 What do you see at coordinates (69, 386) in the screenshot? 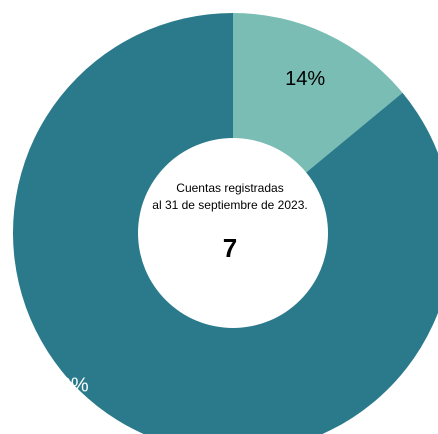
I see `slice-label-2: 86%` at bounding box center [69, 386].